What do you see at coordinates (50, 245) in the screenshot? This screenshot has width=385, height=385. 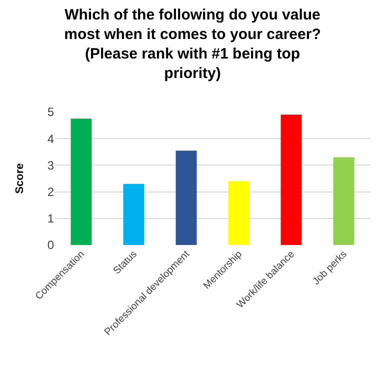 I see `y-tick-label: 0` at bounding box center [50, 245].